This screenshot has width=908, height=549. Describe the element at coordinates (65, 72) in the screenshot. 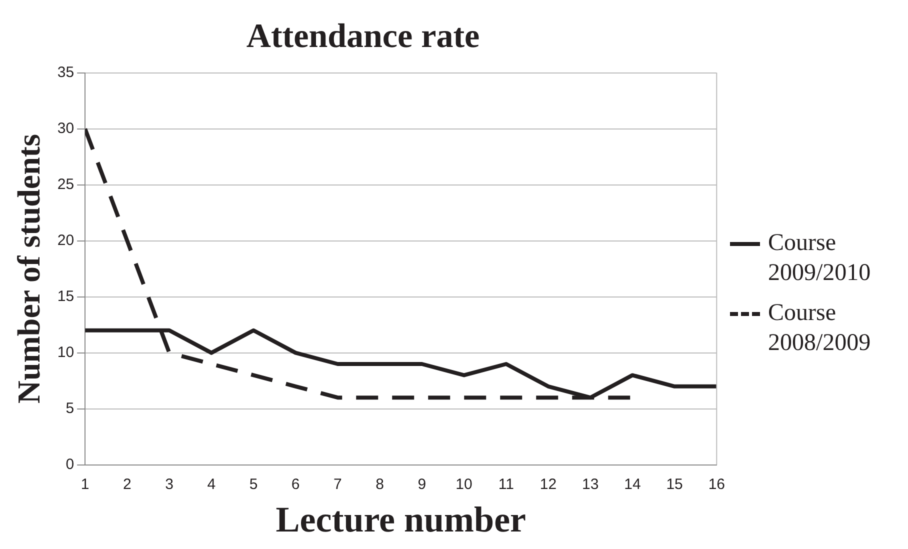

I see `y-tick-label: 35` at that location.